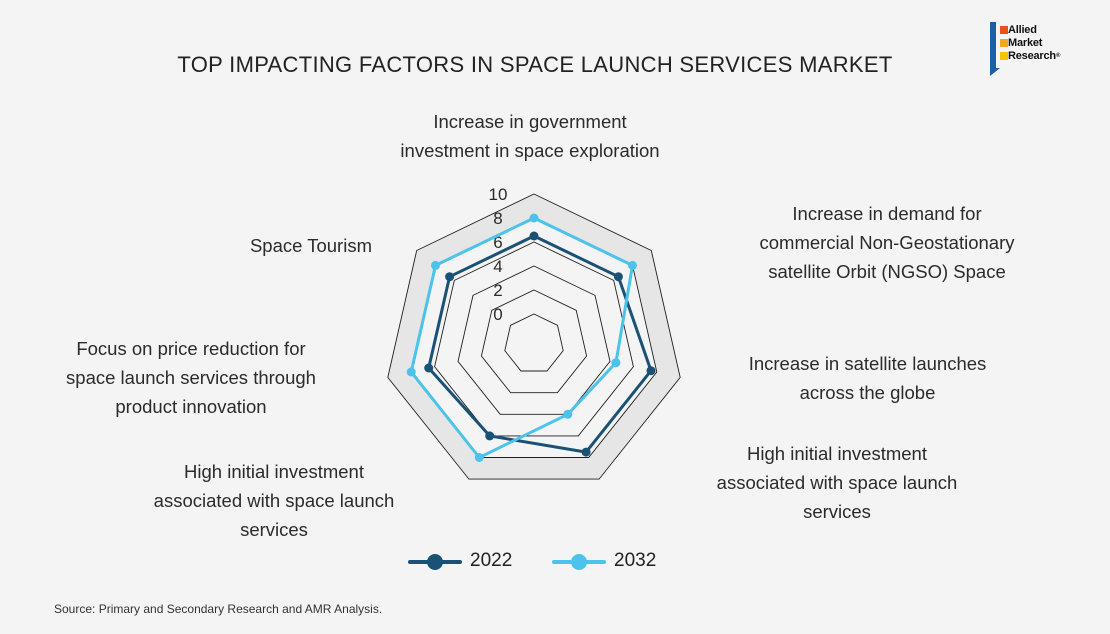 The width and height of the screenshot is (1110, 634). Describe the element at coordinates (1025, 43) in the screenshot. I see `logo-line-2: Market` at that location.